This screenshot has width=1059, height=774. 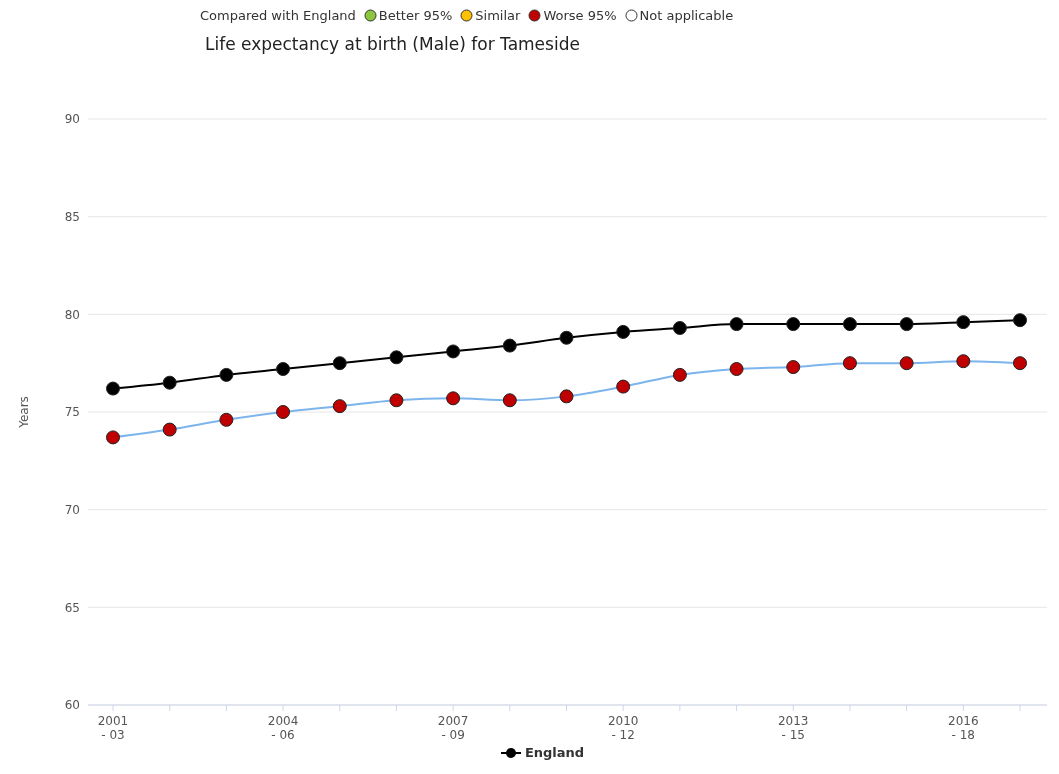 What do you see at coordinates (686, 15) in the screenshot?
I see `text: Not applicable` at bounding box center [686, 15].